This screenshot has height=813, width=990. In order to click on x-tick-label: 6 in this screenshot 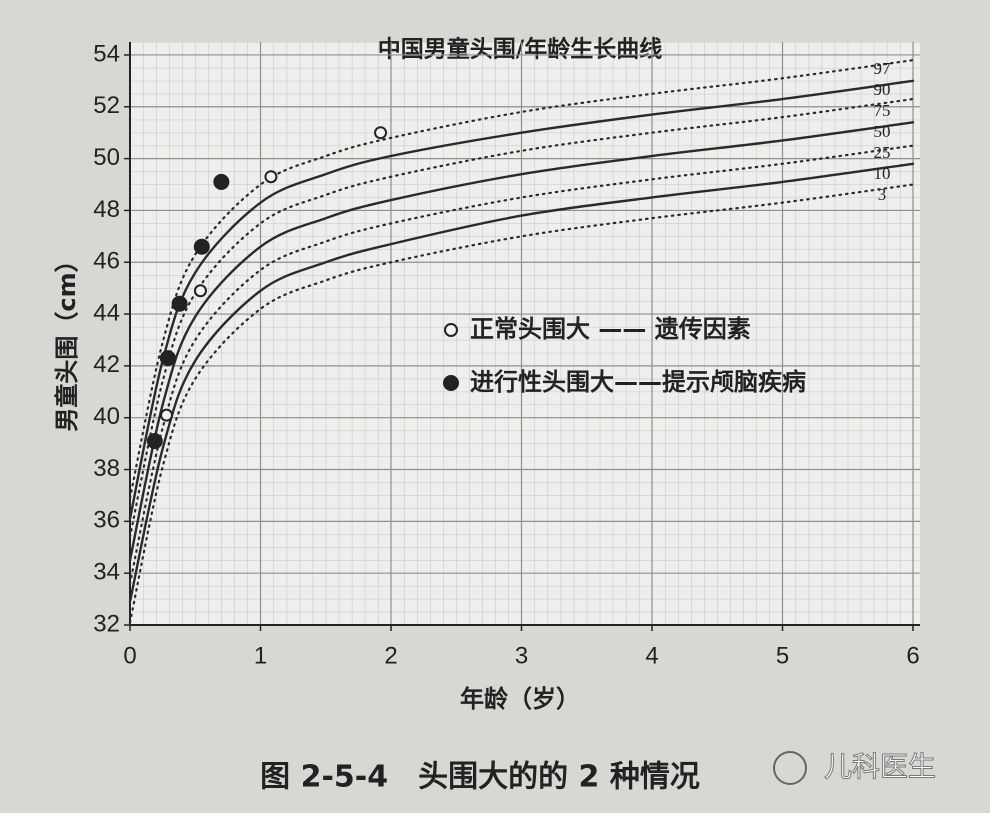, I will do `click(912, 655)`.